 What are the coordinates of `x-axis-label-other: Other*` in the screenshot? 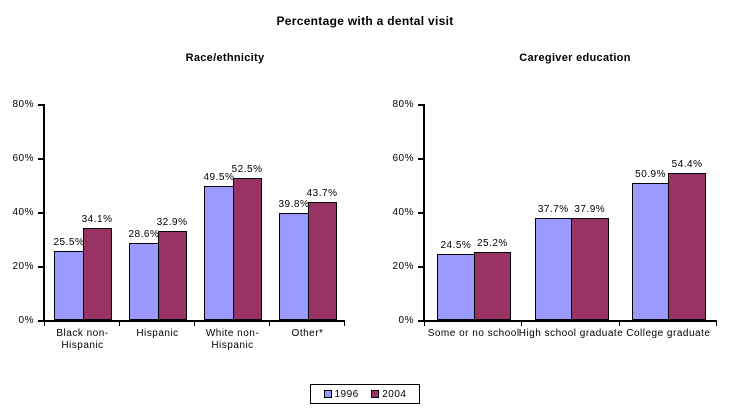 It's located at (307, 333).